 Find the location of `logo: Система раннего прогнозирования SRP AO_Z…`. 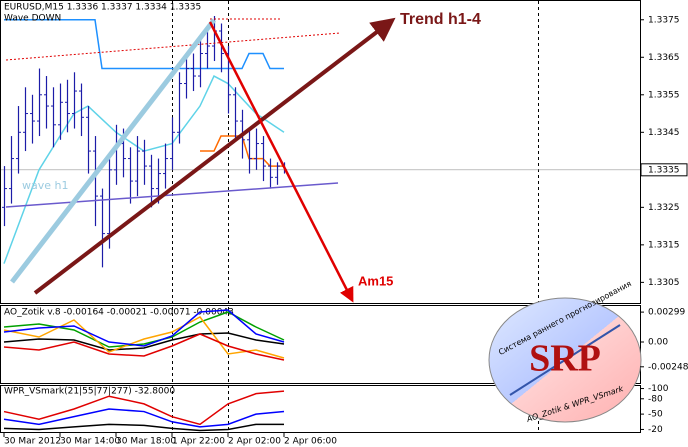

logo: Система раннего прогнозирования SRP AO_Z… is located at coordinates (565, 351).